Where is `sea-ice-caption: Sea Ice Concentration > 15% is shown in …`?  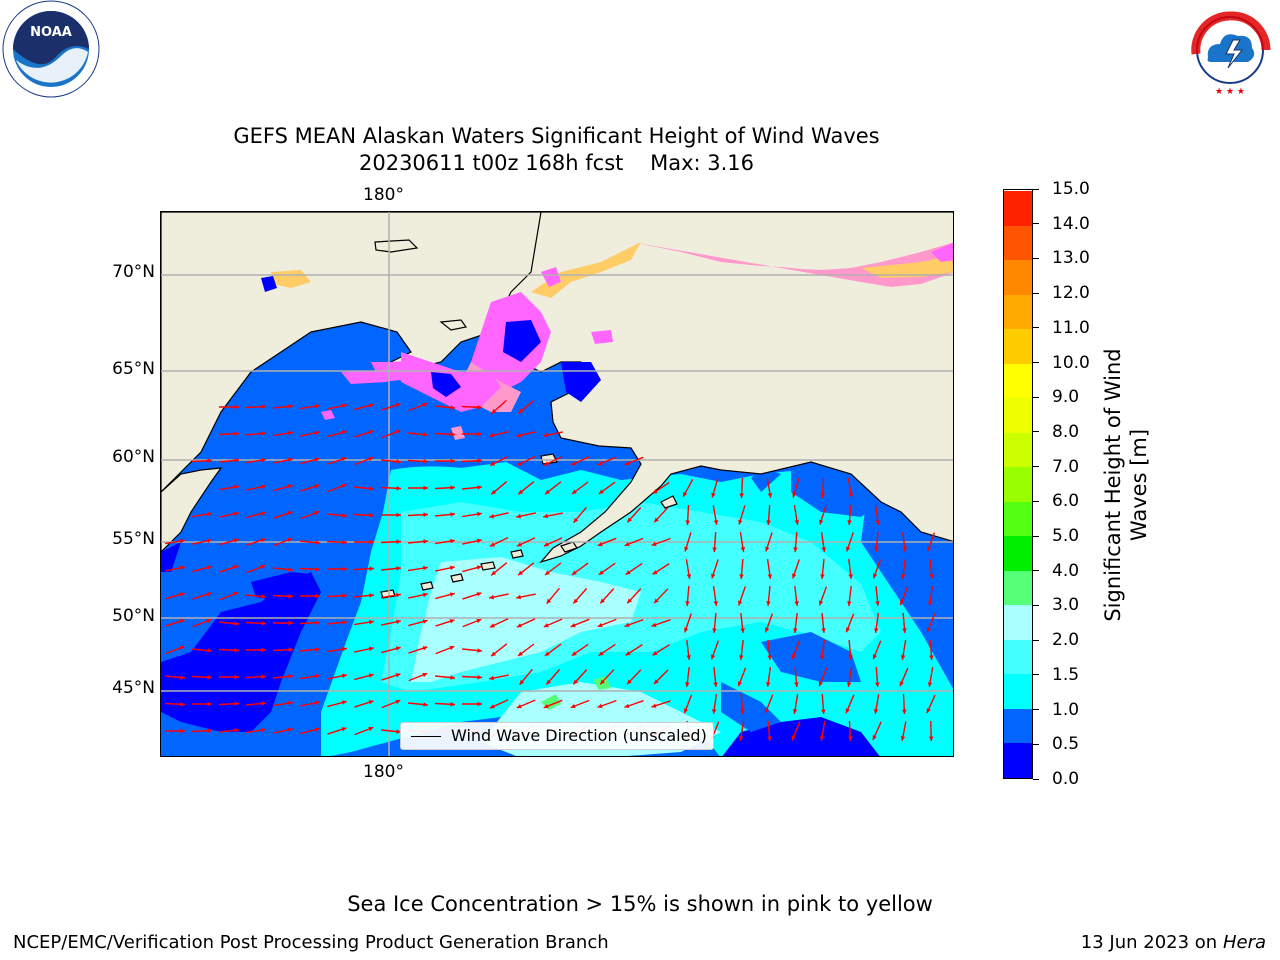
sea-ice-caption: Sea Ice Concentration > 15% is shown in … is located at coordinates (640, 904).